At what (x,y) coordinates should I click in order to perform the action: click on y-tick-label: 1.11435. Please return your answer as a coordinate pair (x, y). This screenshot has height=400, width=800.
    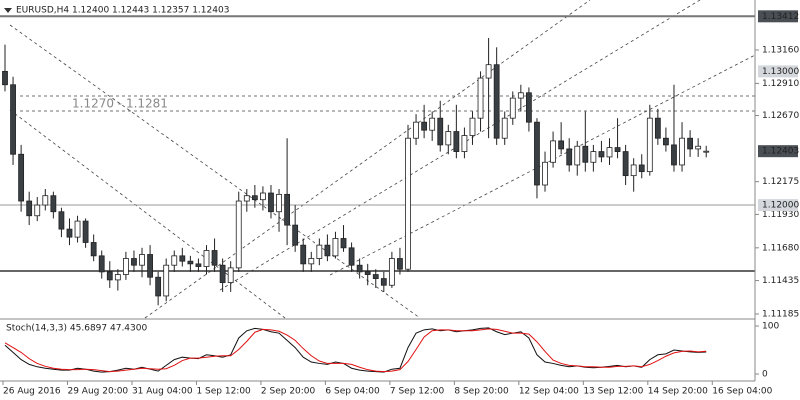
    Looking at the image, I should click on (780, 281).